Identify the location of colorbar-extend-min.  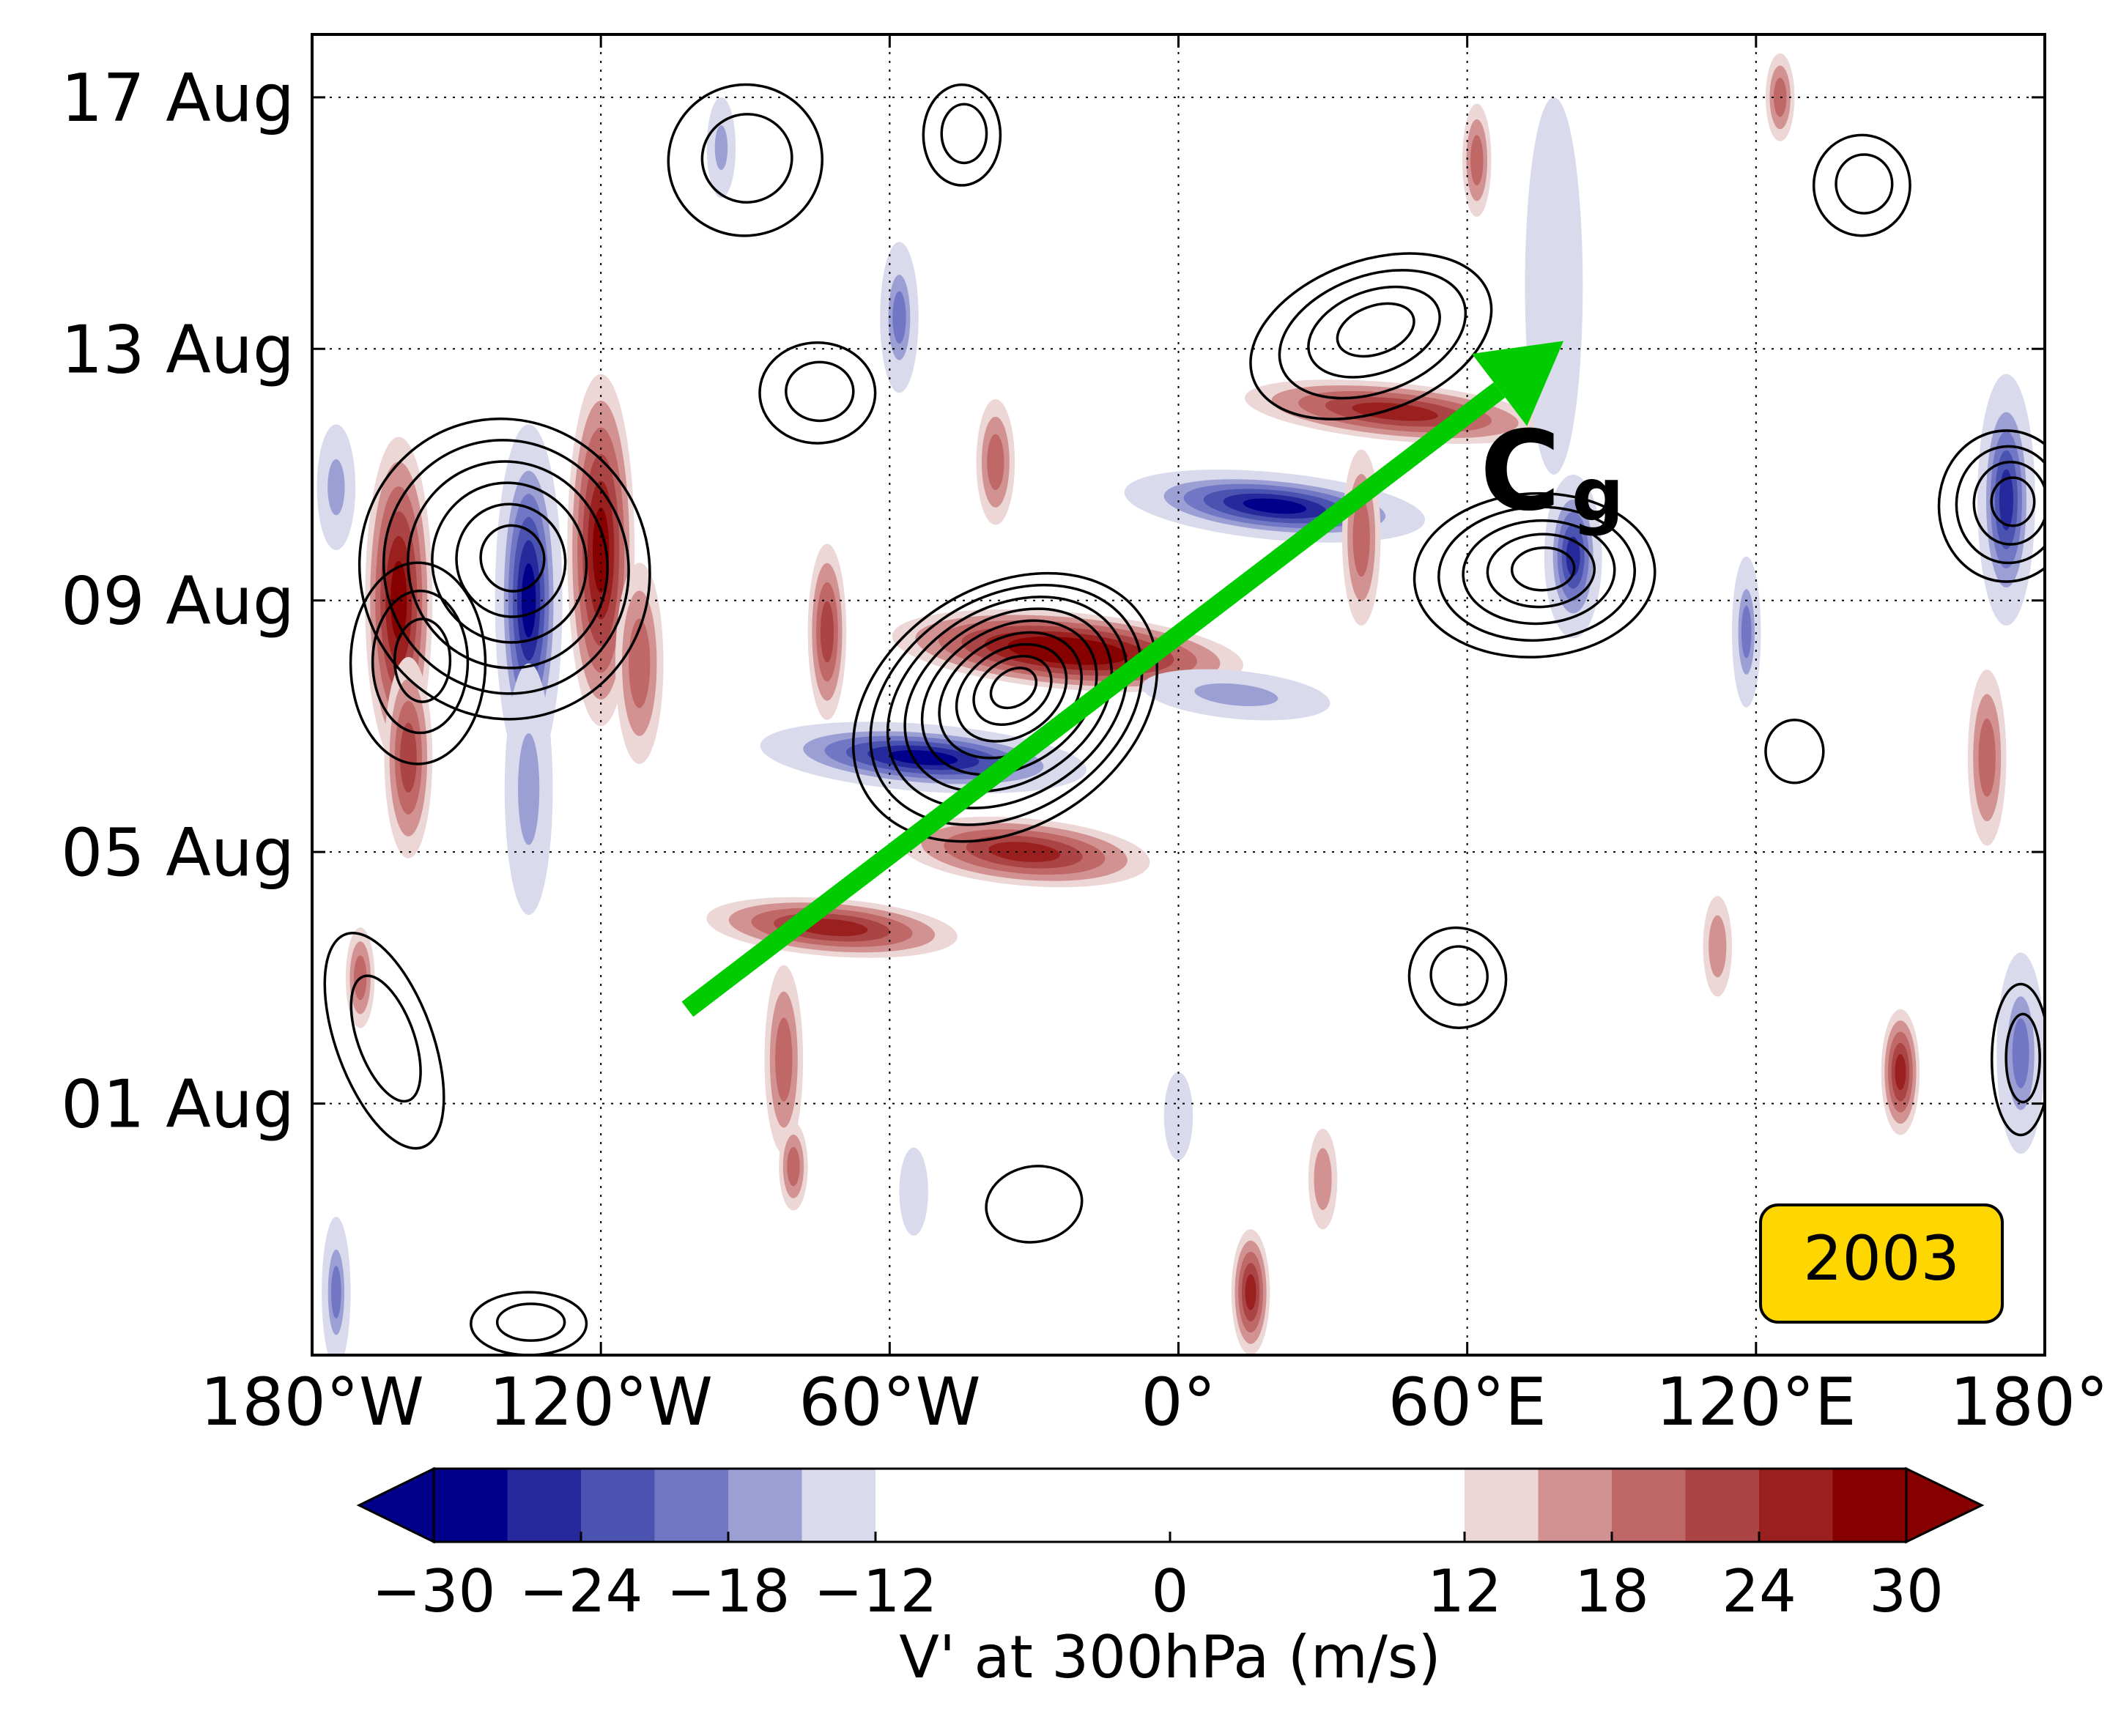
(395, 1505).